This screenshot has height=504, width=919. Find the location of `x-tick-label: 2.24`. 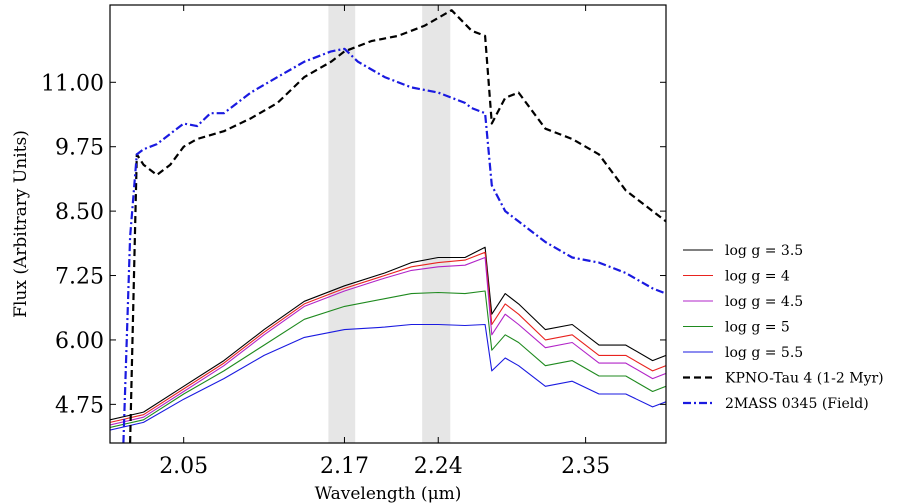

x-tick-label: 2.24 is located at coordinates (438, 466).